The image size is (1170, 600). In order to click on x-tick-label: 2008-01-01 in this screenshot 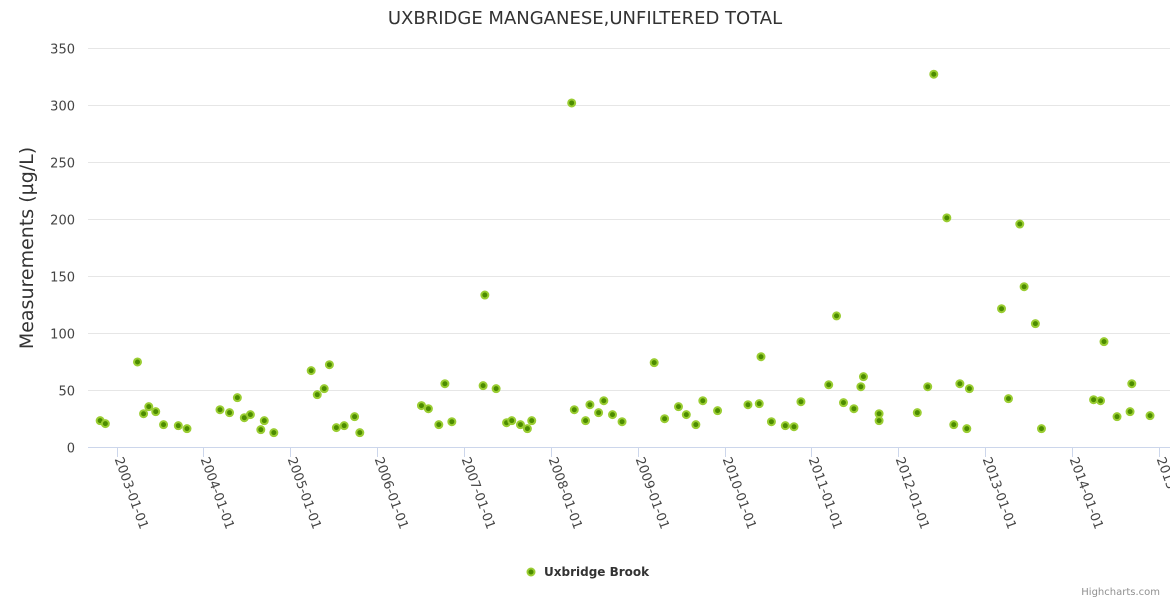, I will do `click(565, 493)`.